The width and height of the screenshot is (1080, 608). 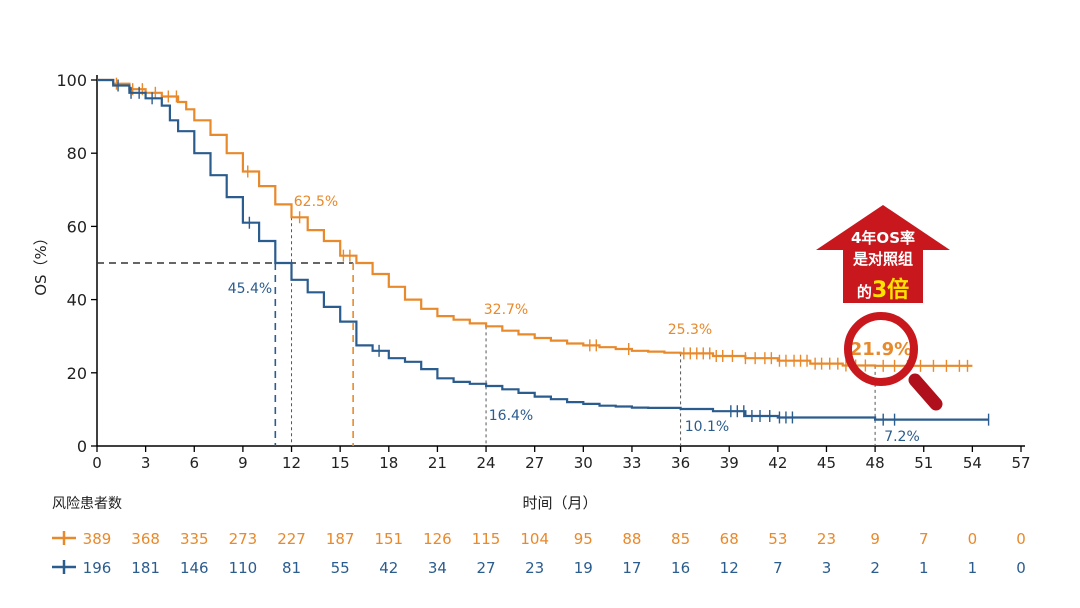 What do you see at coordinates (486, 463) in the screenshot?
I see `x-tick-label: 24` at bounding box center [486, 463].